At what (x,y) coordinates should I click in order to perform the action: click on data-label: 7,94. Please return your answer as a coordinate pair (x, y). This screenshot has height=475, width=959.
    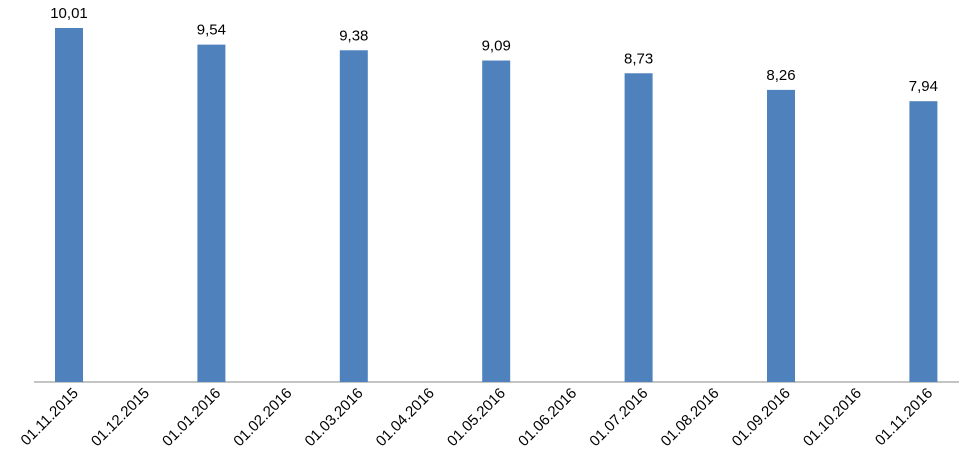
    Looking at the image, I should click on (923, 86).